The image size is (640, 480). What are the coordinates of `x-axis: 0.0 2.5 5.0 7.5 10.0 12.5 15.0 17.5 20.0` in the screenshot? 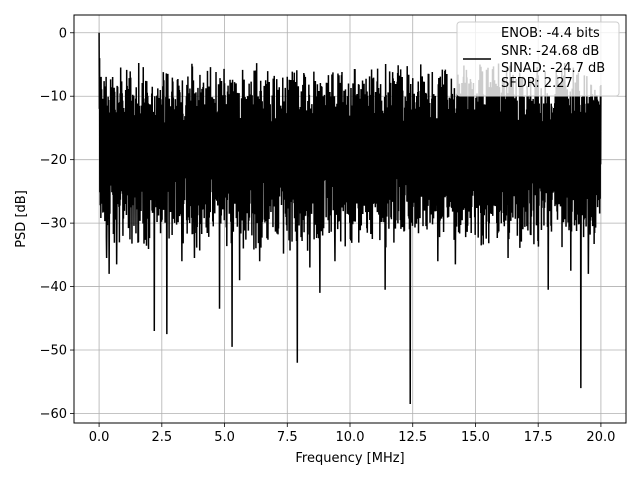 It's located at (352, 434).